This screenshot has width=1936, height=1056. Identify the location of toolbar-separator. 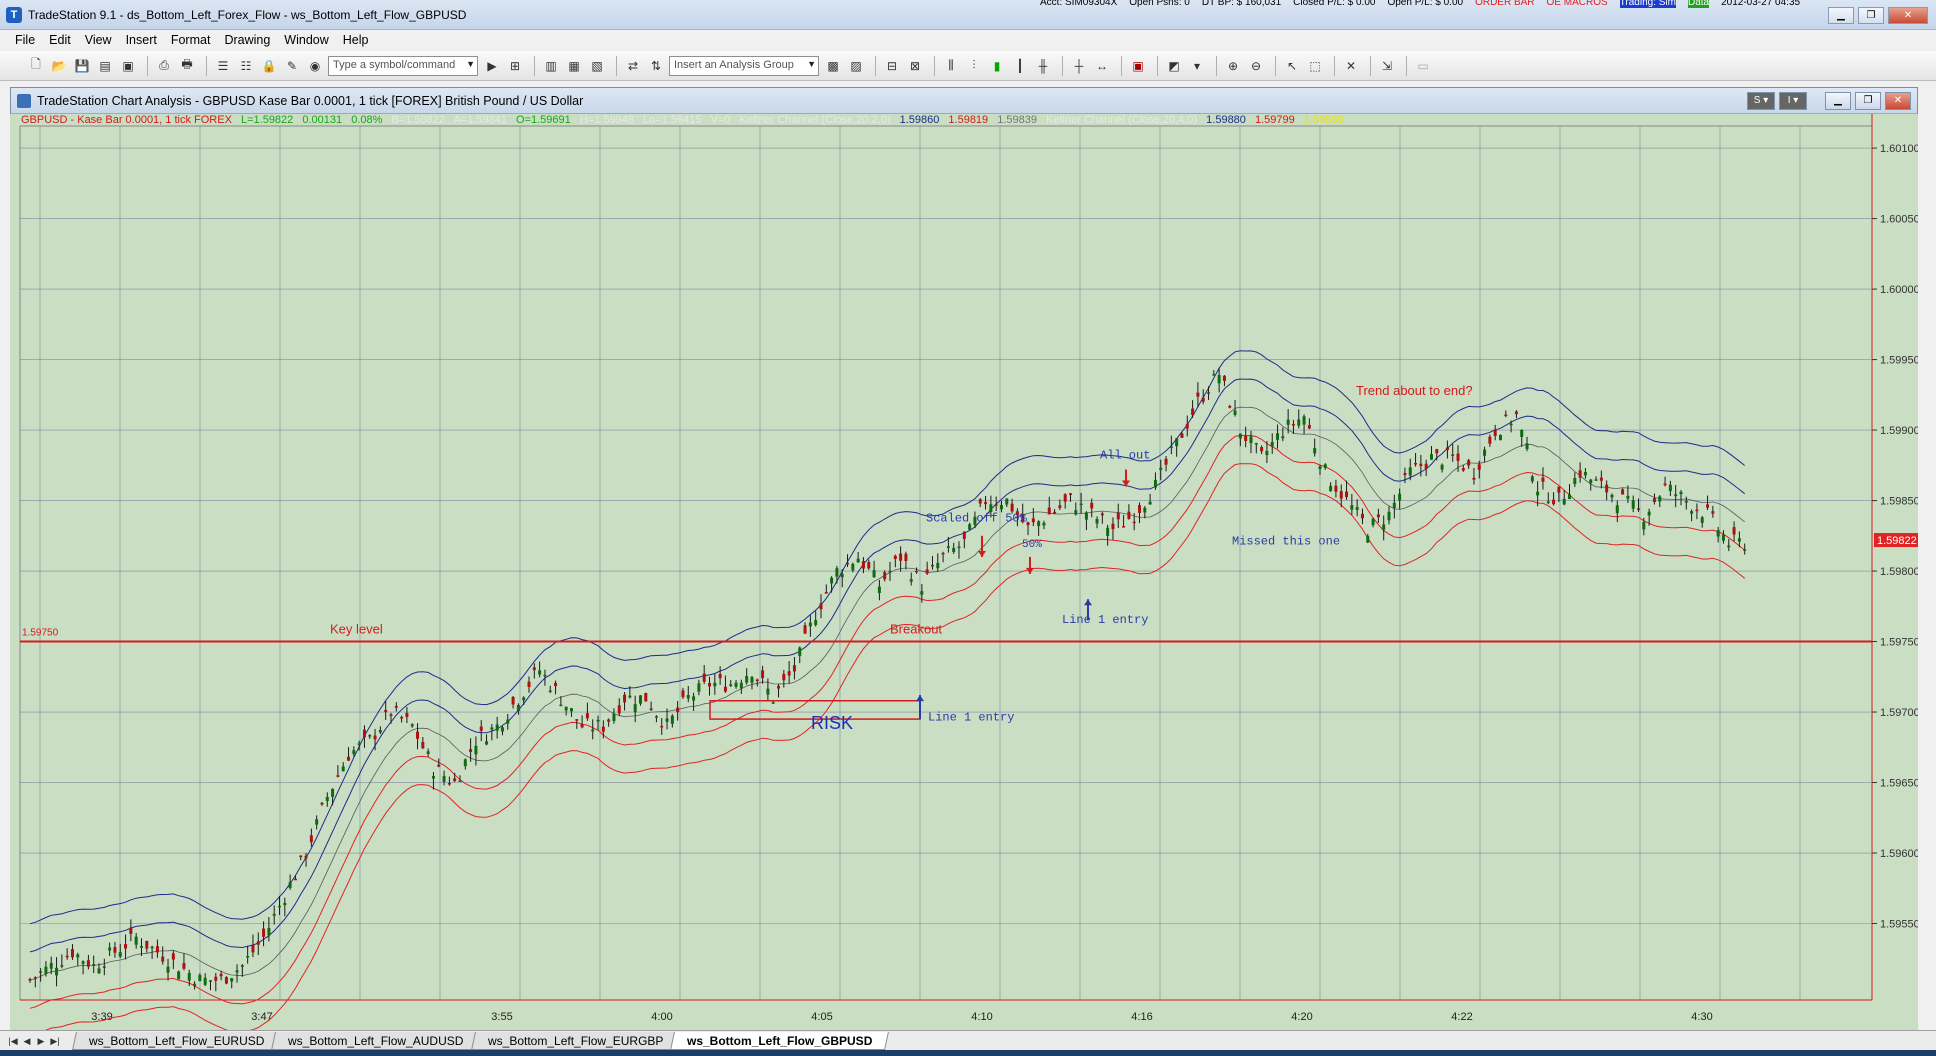
(875, 65).